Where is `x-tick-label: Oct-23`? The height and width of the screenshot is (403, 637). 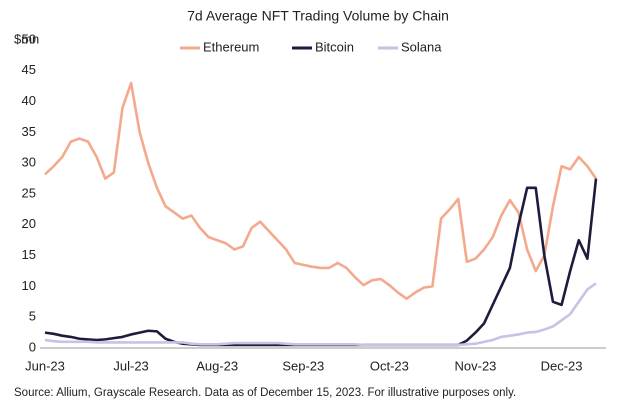 x-tick-label: Oct-23 is located at coordinates (389, 365).